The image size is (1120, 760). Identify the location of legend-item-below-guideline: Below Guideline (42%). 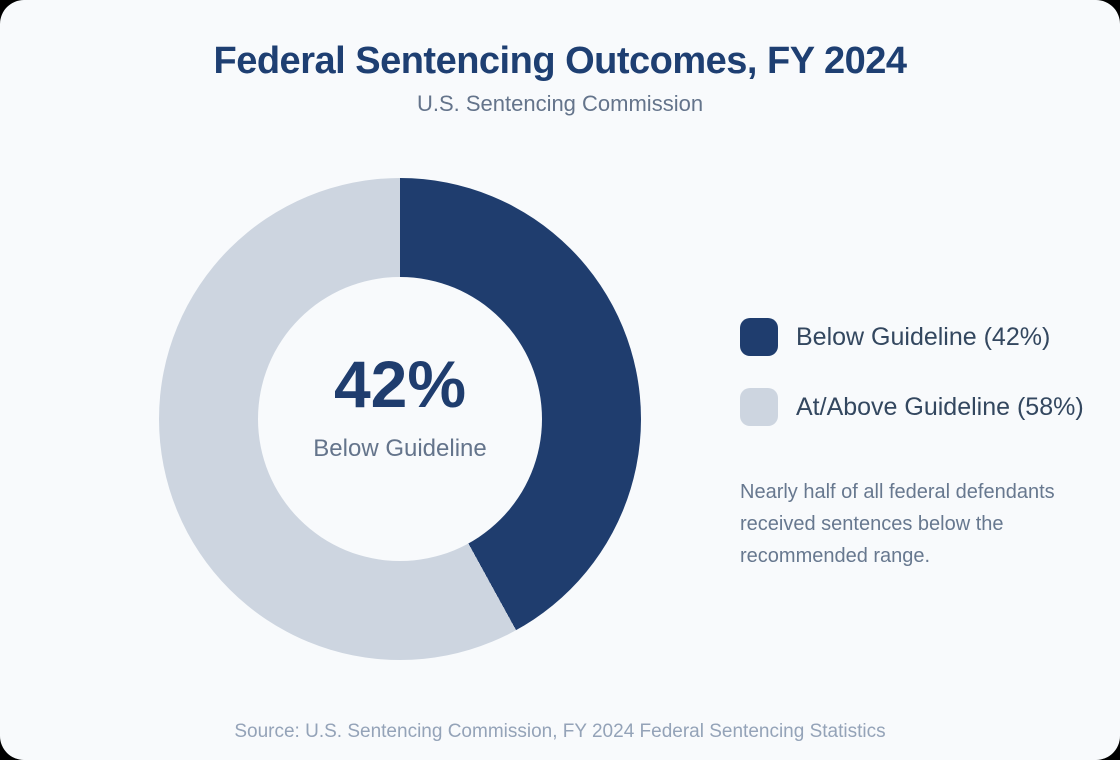
(925, 337).